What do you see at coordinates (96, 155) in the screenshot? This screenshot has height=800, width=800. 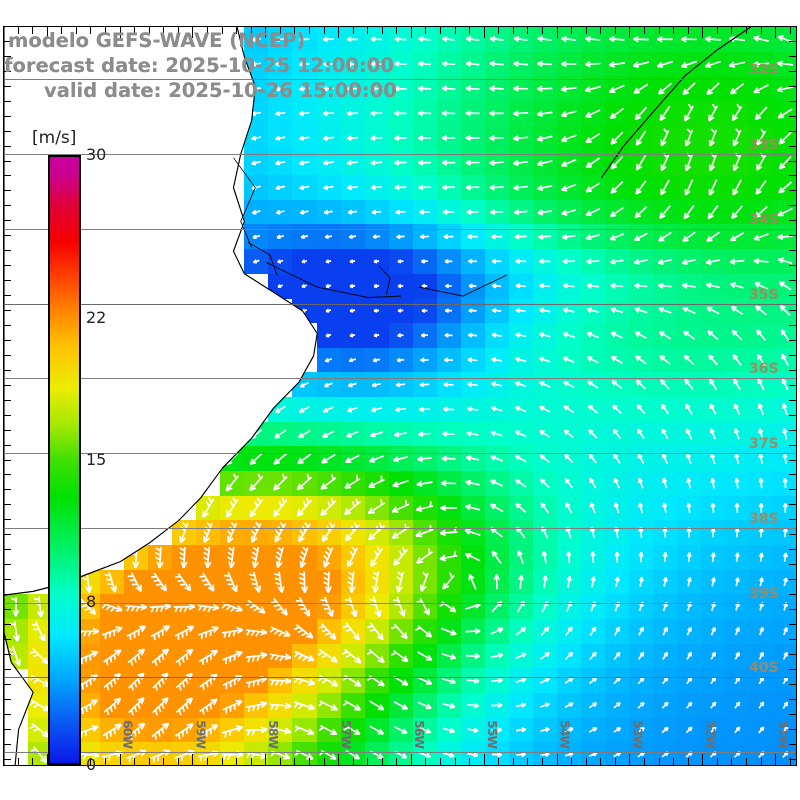 I see `colorbar-tick-30: 30` at bounding box center [96, 155].